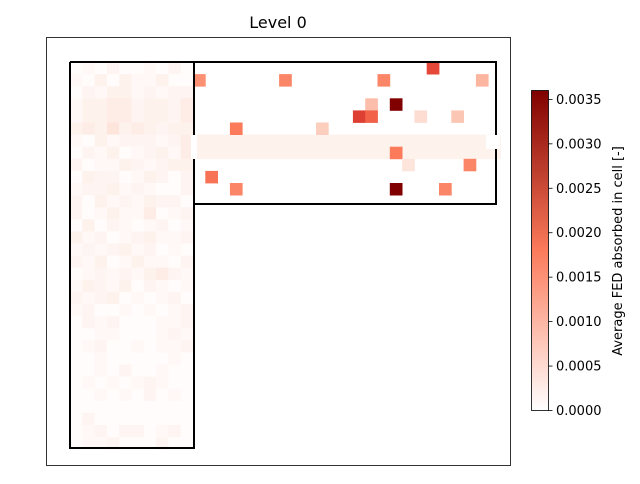 Image resolution: width=640 pixels, height=484 pixels. What do you see at coordinates (194, 147) in the screenshot?
I see `corridor-gap-left` at bounding box center [194, 147].